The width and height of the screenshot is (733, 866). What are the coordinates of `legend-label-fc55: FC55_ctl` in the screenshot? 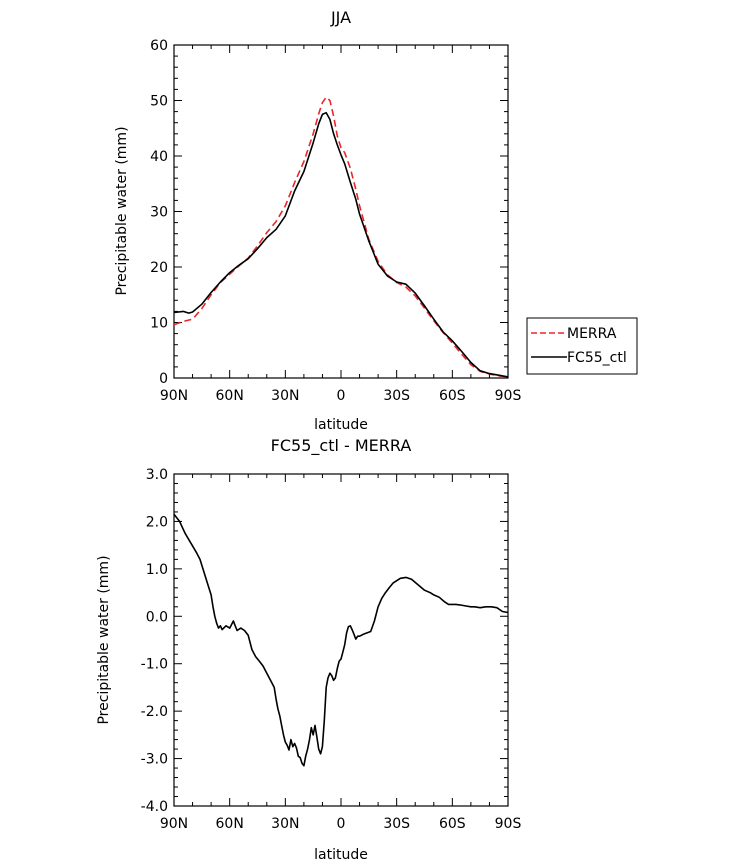 It's located at (597, 358).